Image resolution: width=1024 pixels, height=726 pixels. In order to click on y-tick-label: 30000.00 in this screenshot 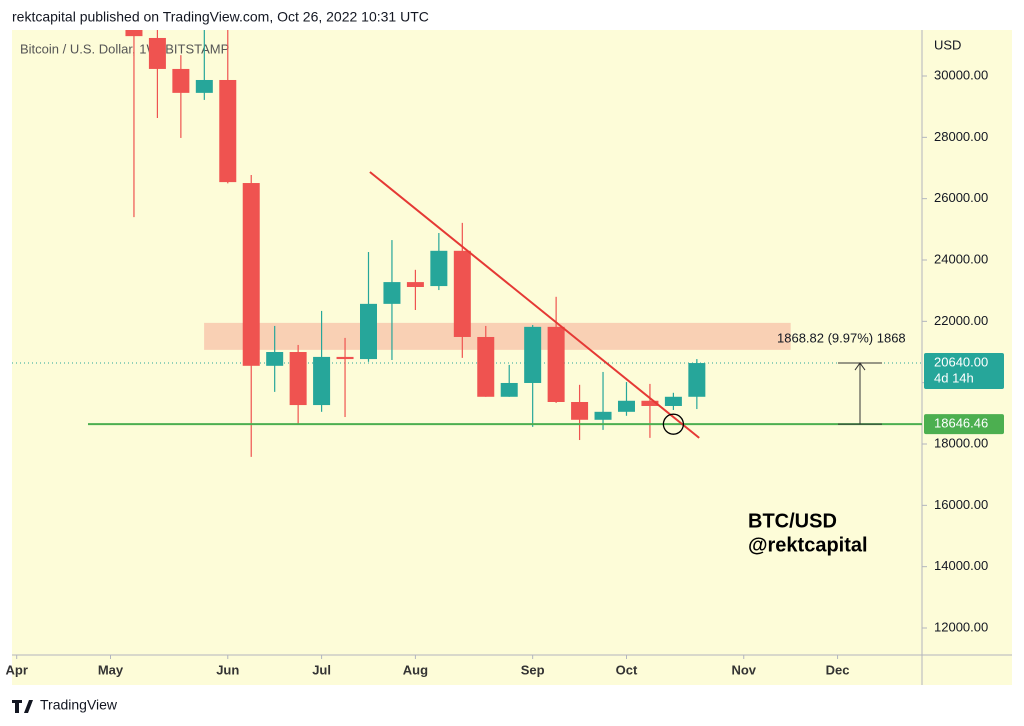, I will do `click(961, 74)`.